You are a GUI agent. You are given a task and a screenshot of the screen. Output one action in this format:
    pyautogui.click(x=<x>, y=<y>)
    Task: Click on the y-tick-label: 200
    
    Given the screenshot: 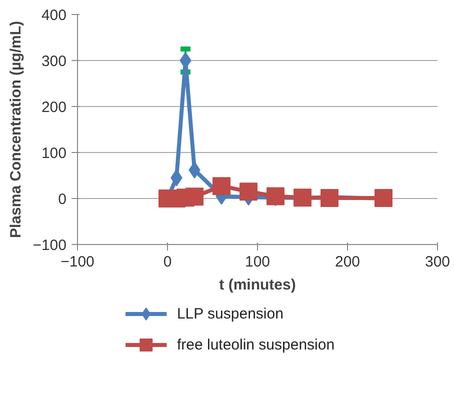 What is the action you would take?
    pyautogui.click(x=54, y=107)
    